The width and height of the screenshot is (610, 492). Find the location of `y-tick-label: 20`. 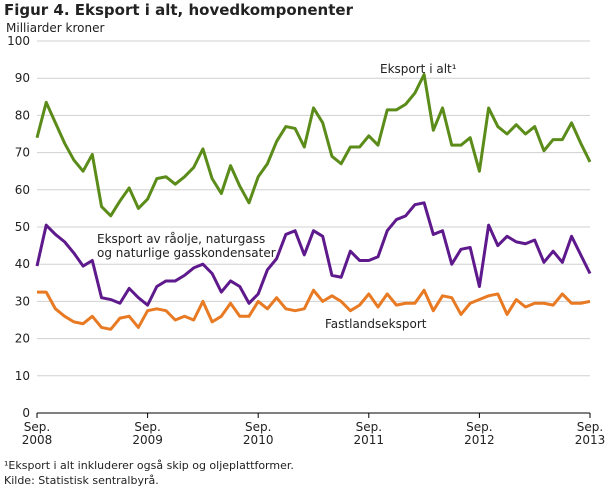

y-tick-label: 20 is located at coordinates (22, 339).